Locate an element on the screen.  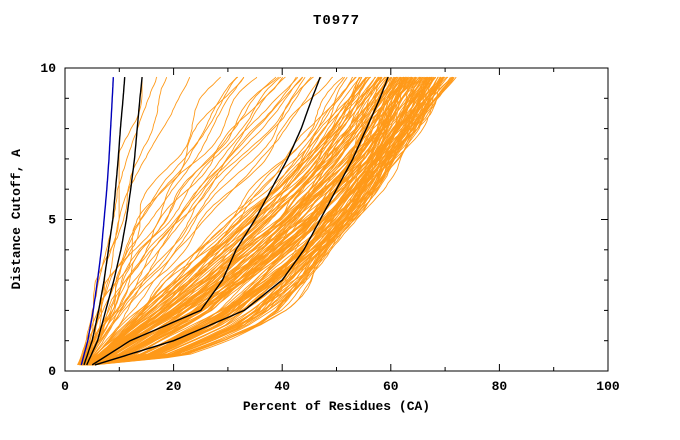
x-tick-label: 80 is located at coordinates (500, 386).